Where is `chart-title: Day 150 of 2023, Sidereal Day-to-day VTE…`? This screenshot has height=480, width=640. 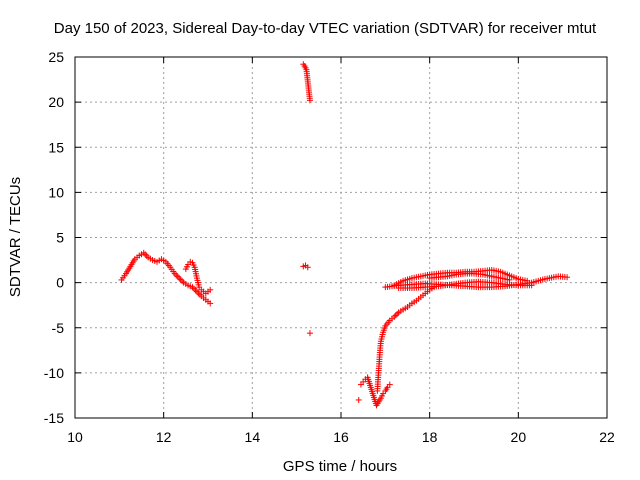 chart-title: Day 150 of 2023, Sidereal Day-to-day VTE… is located at coordinates (325, 28).